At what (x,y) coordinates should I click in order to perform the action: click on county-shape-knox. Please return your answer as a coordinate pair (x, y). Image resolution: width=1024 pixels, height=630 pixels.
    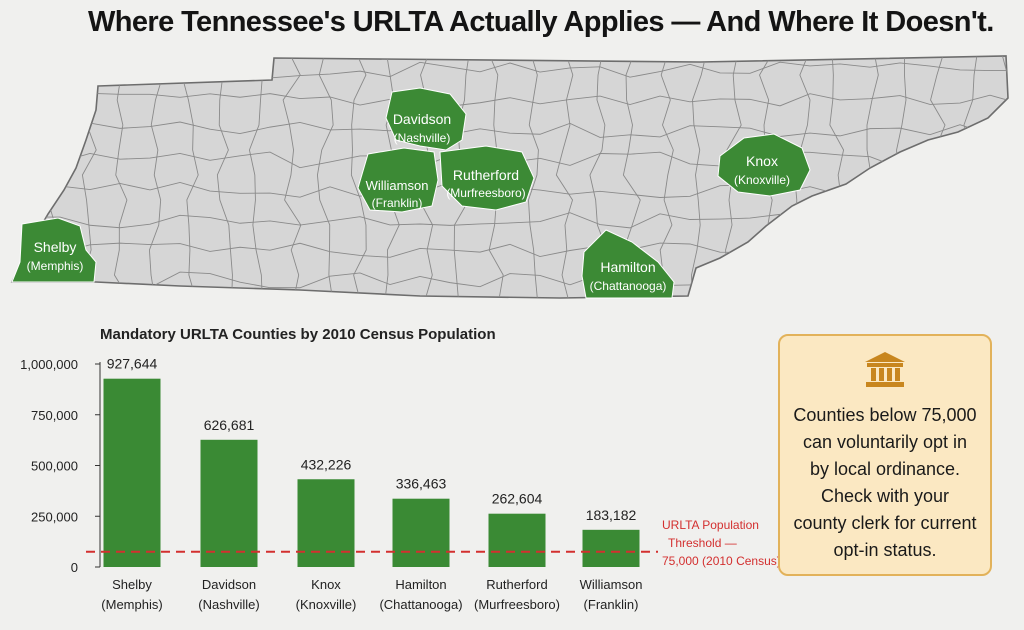
    Looking at the image, I should click on (764, 165).